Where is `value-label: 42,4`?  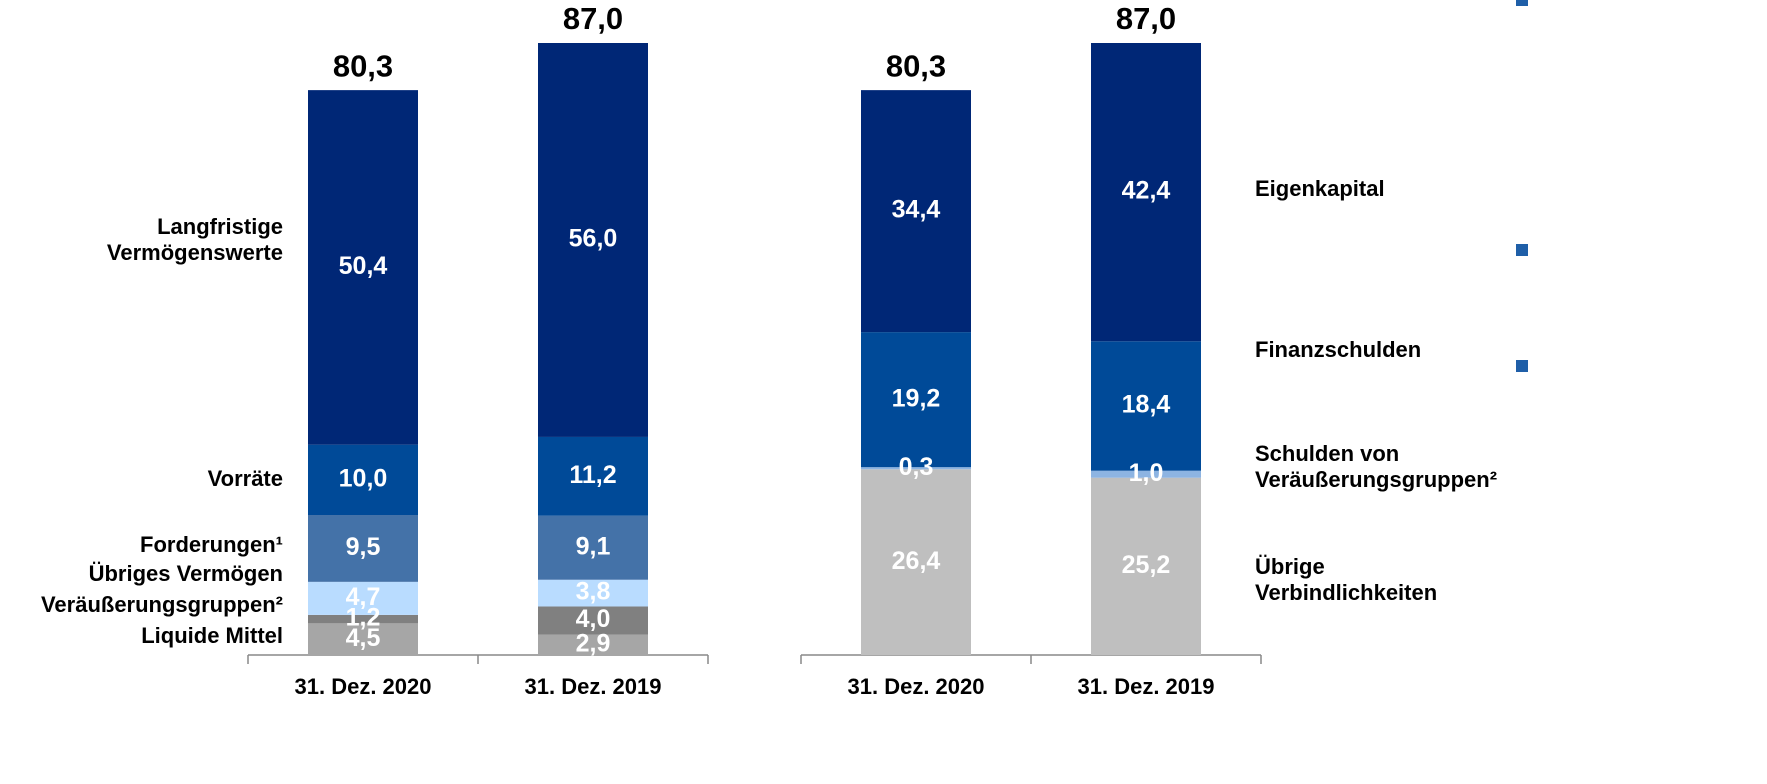 value-label: 42,4 is located at coordinates (1146, 191).